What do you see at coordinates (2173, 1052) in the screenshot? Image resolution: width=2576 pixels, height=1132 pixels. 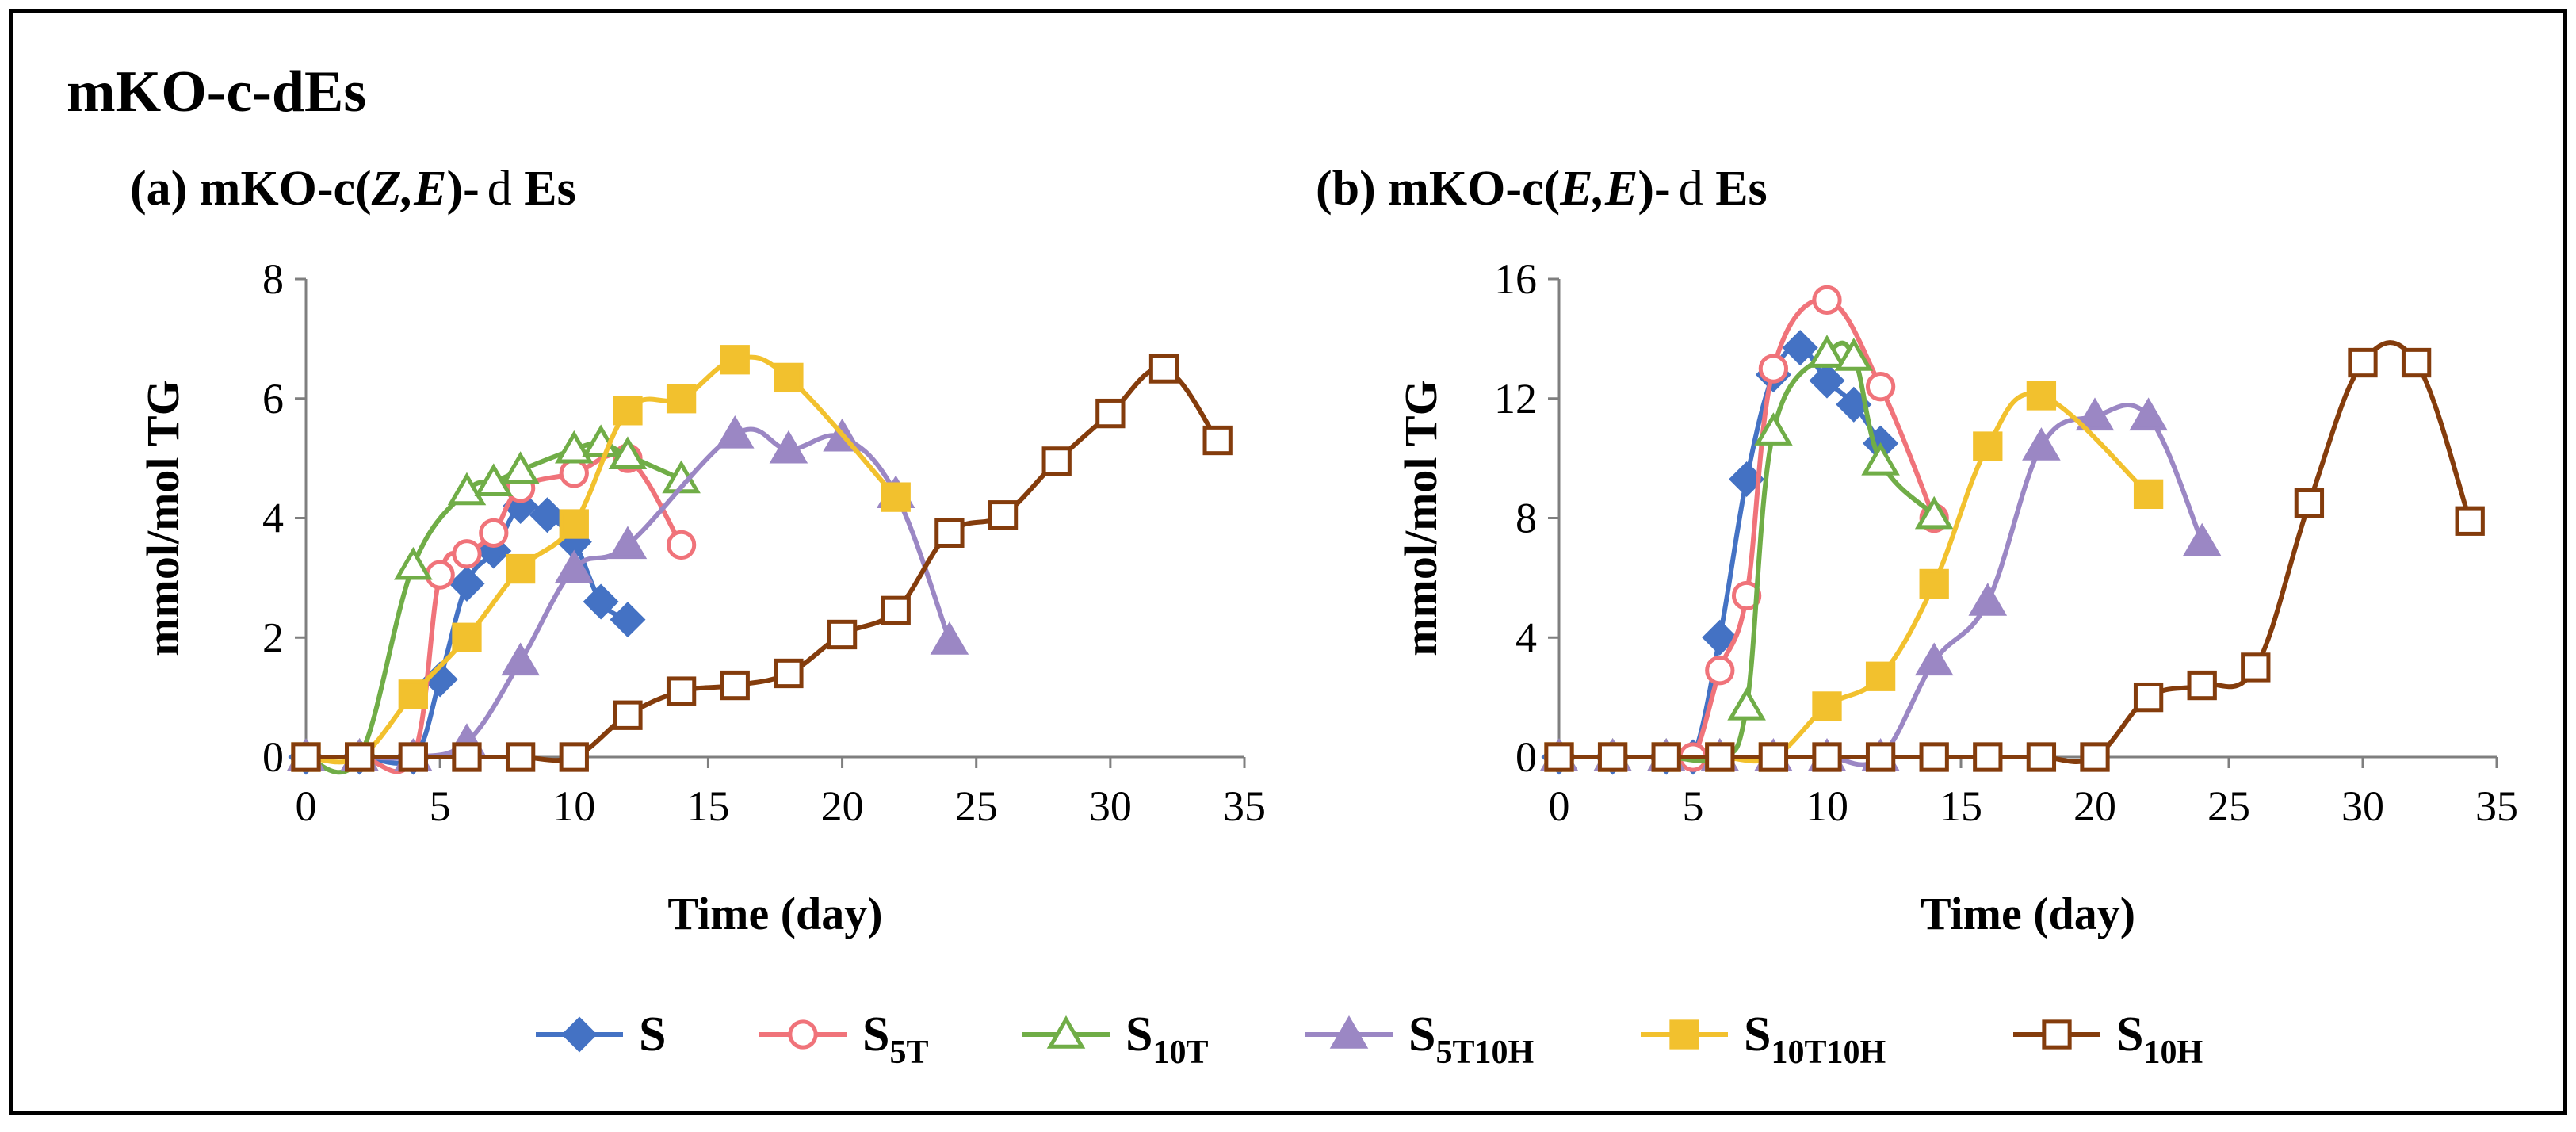 I see `legend-label-sub: 10H` at bounding box center [2173, 1052].